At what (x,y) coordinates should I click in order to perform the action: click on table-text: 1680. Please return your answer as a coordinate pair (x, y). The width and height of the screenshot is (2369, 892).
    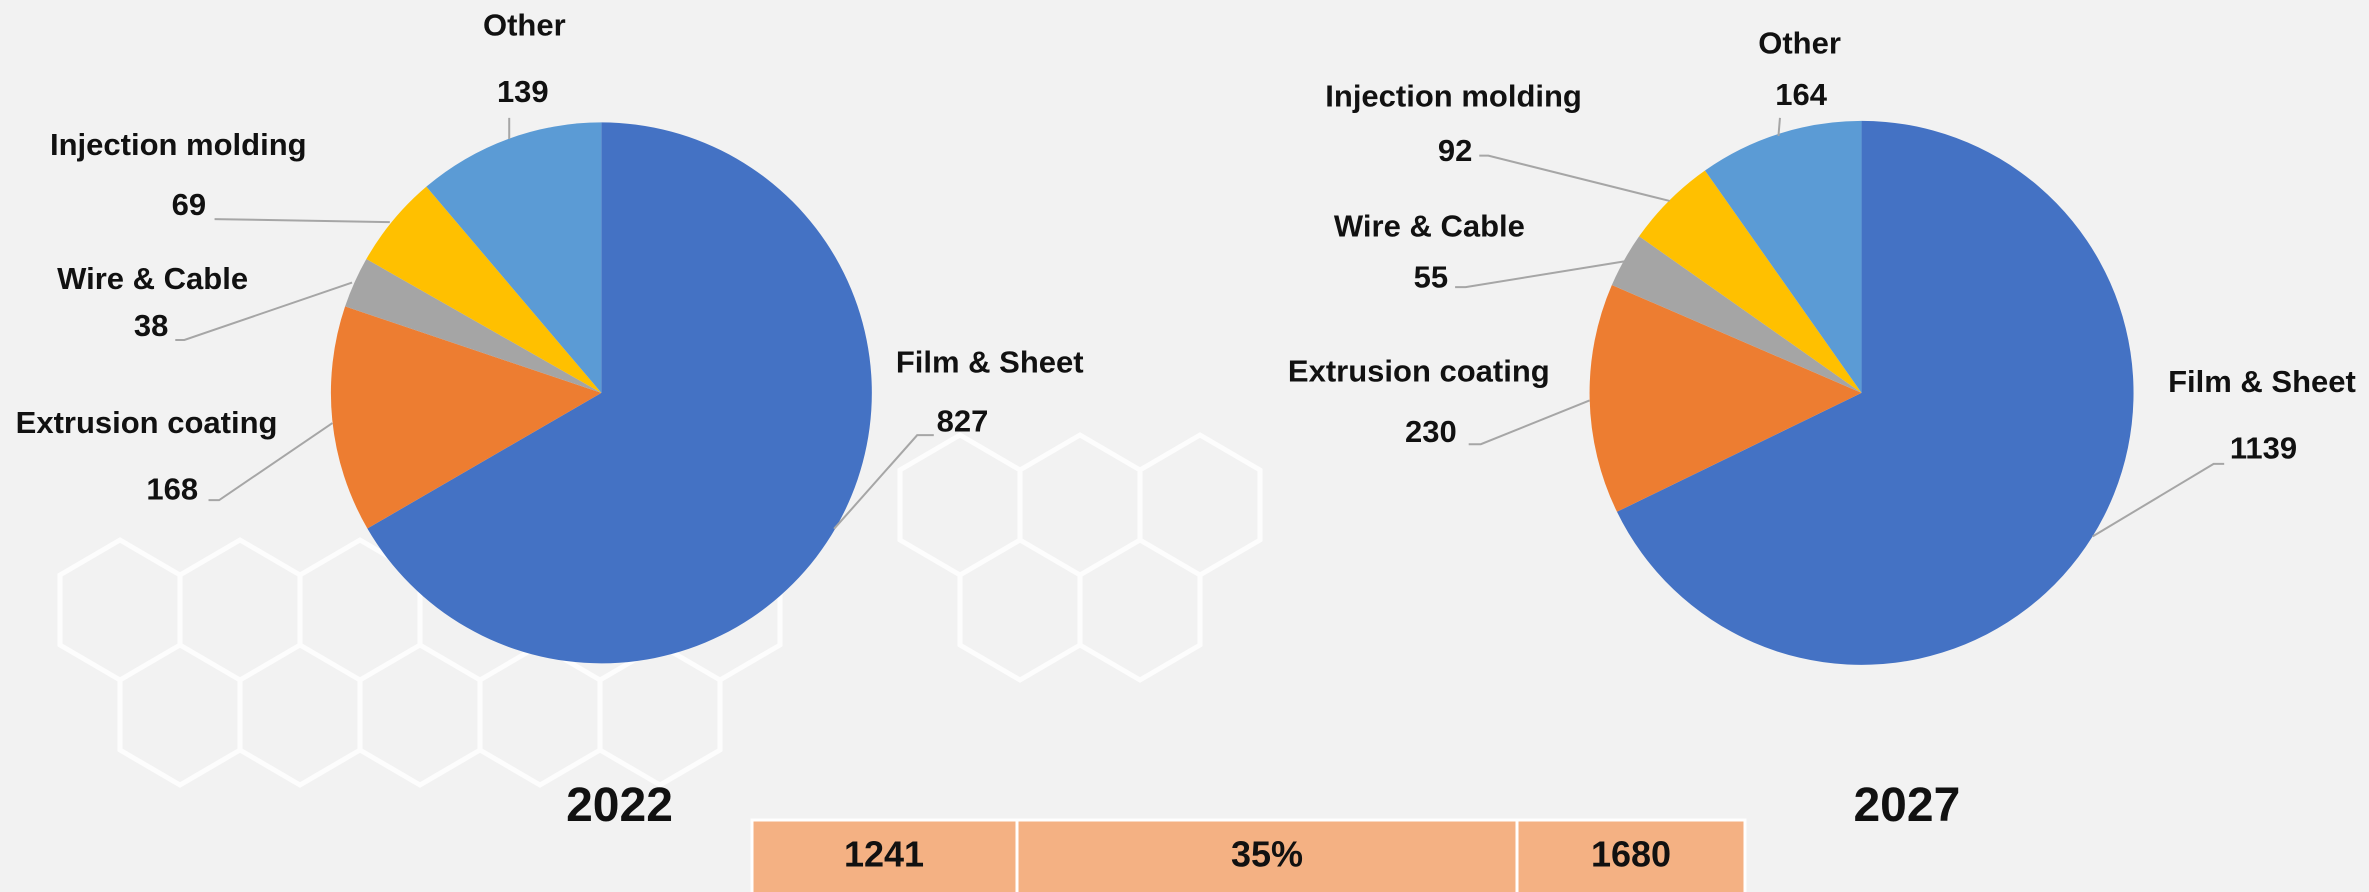
    Looking at the image, I should click on (1631, 854).